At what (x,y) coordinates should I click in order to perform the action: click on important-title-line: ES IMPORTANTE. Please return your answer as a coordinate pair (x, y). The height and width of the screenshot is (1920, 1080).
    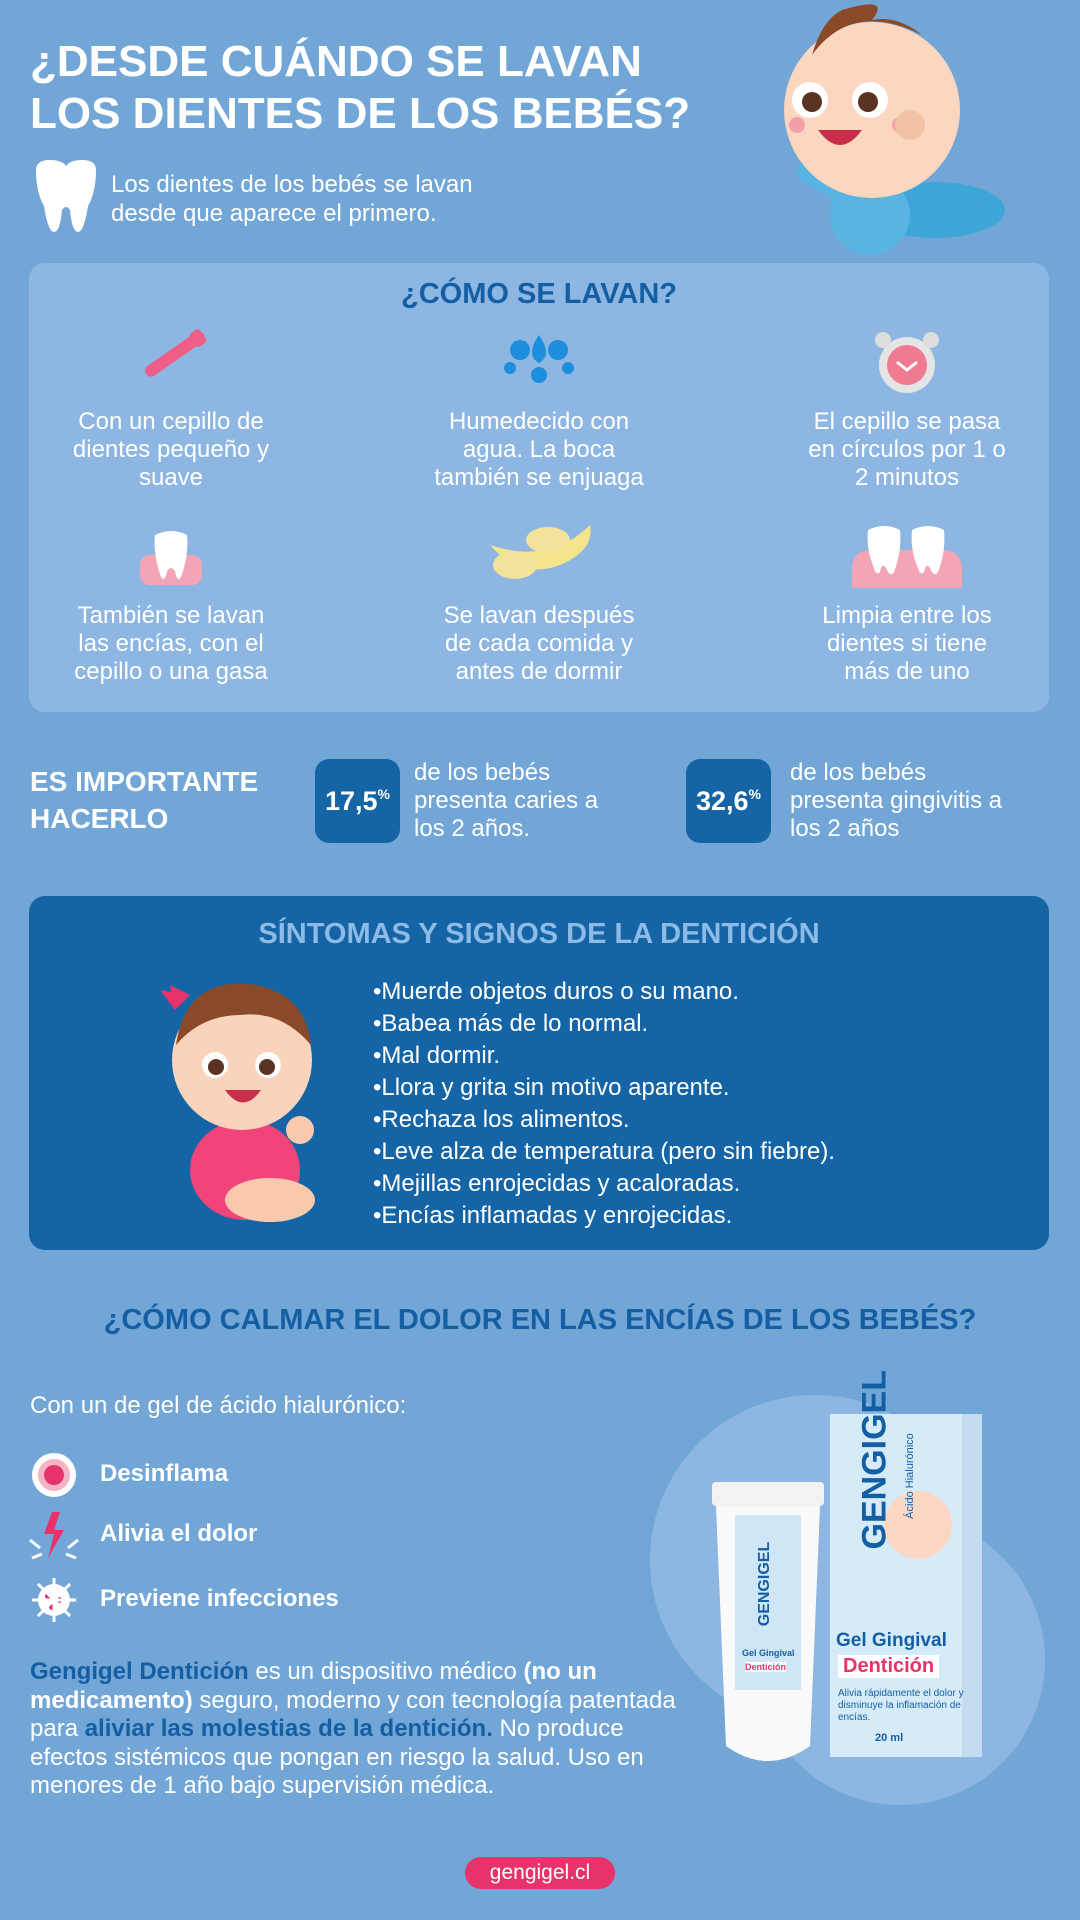
    Looking at the image, I should click on (144, 781).